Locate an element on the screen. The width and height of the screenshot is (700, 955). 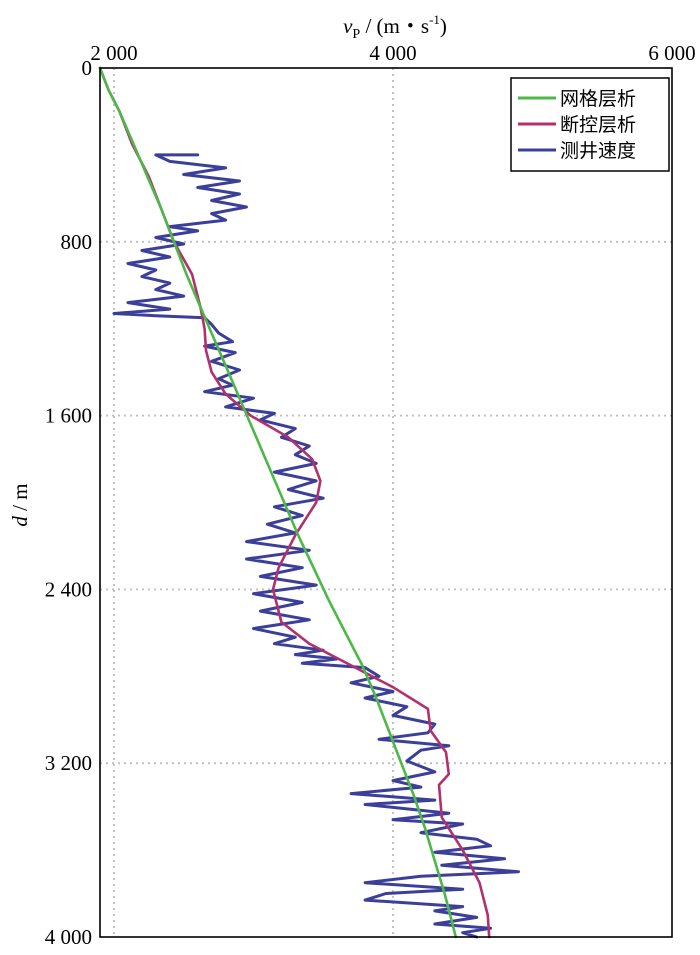
x-tick-label: 6 000 is located at coordinates (671, 53).